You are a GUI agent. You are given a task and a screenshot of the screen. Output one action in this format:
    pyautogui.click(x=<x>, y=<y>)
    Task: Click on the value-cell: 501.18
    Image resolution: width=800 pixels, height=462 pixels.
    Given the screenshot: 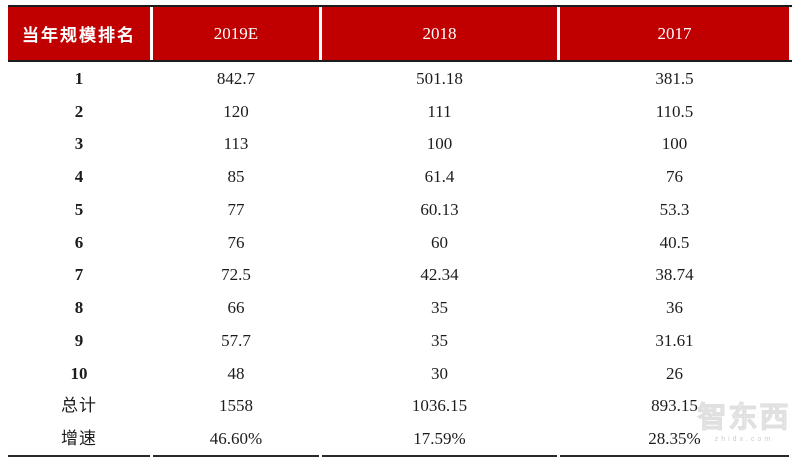 What is the action you would take?
    pyautogui.click(x=439, y=78)
    